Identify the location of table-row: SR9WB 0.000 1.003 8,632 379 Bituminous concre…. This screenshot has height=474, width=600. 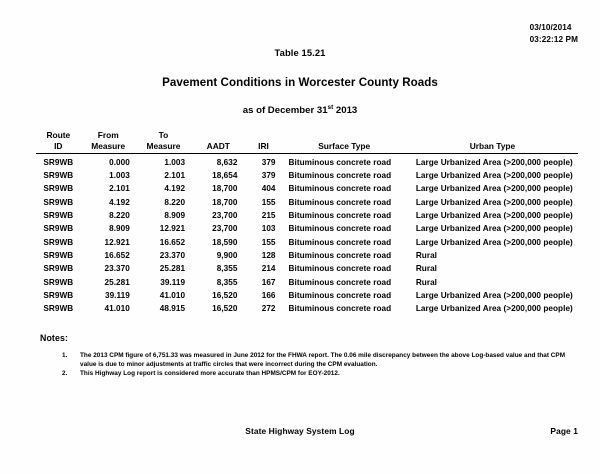
(307, 161).